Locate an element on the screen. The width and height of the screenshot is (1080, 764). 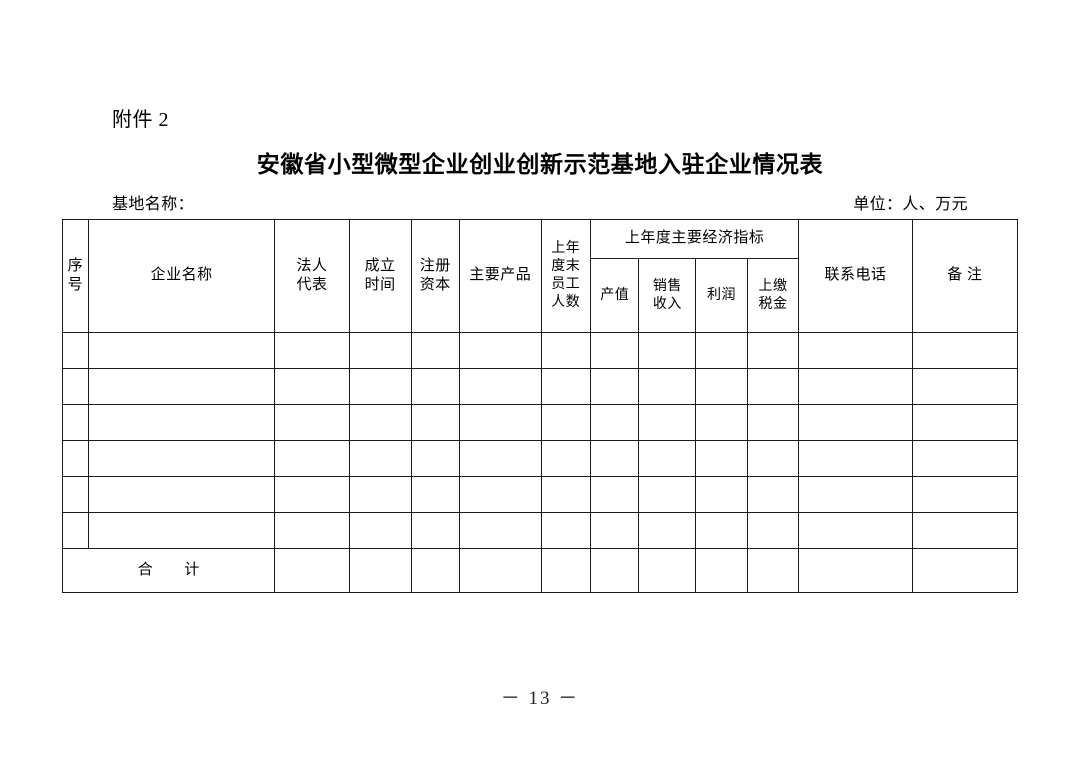
total-output-value is located at coordinates (614, 570).